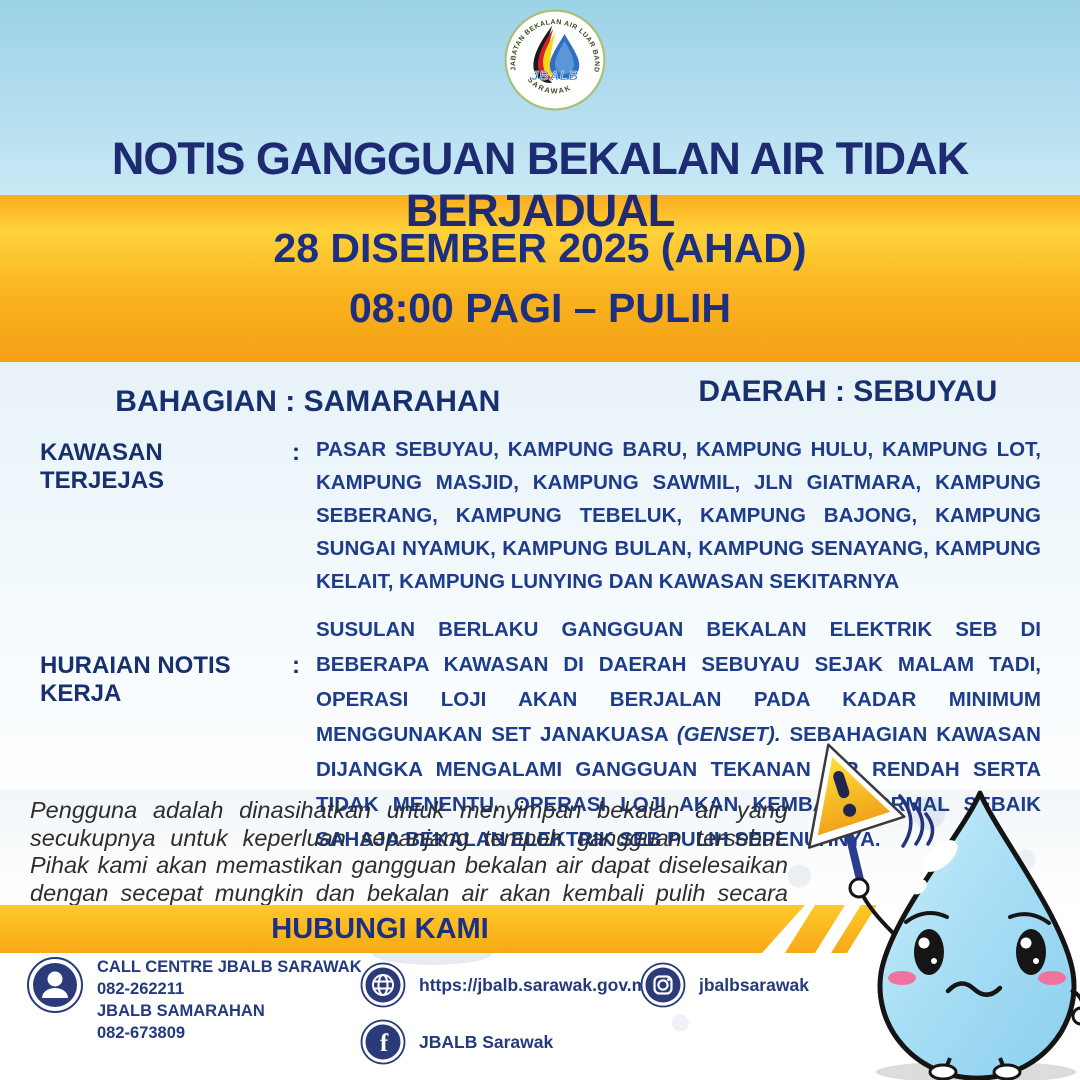  I want to click on call-centre-line3: JBALB SAMARAHAN, so click(181, 1011).